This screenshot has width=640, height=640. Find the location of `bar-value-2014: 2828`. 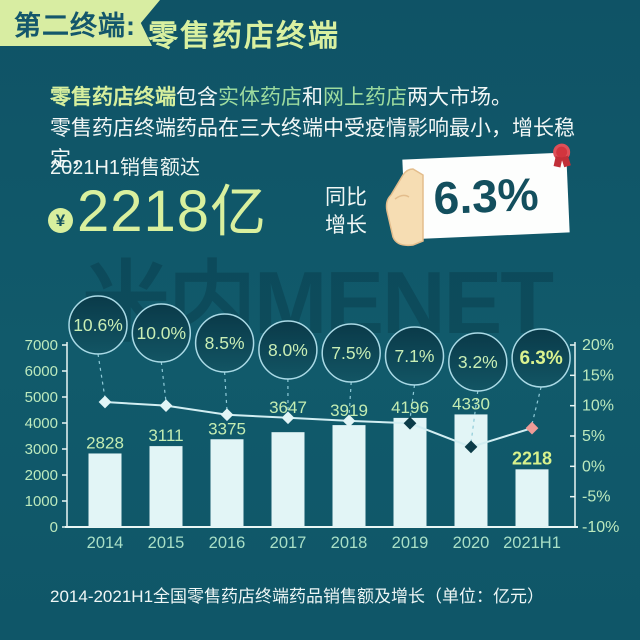

bar-value-2014: 2828 is located at coordinates (105, 442).